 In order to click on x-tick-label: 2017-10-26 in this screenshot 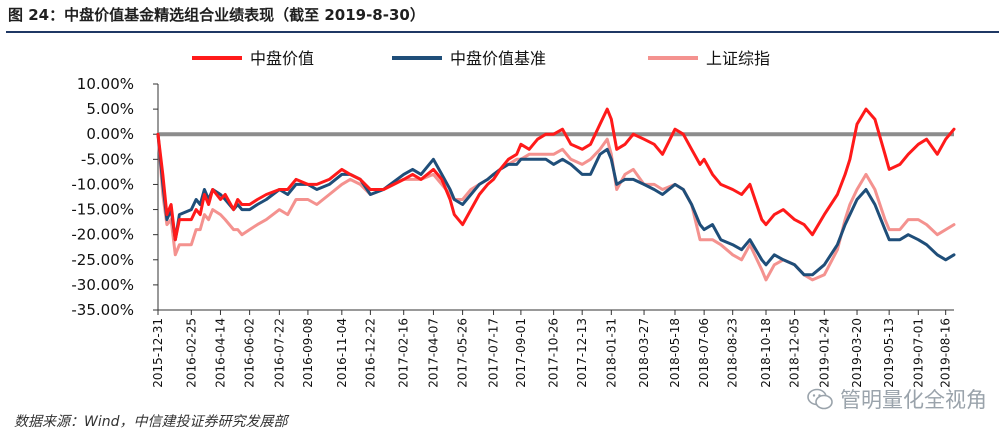, I will do `click(554, 353)`.